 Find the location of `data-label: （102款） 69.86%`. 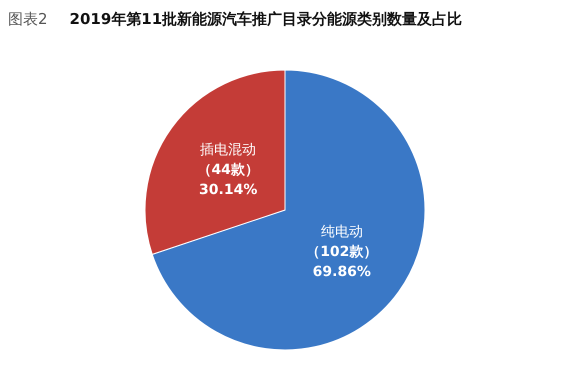

data-label: （102款） 69.86% is located at coordinates (342, 262).